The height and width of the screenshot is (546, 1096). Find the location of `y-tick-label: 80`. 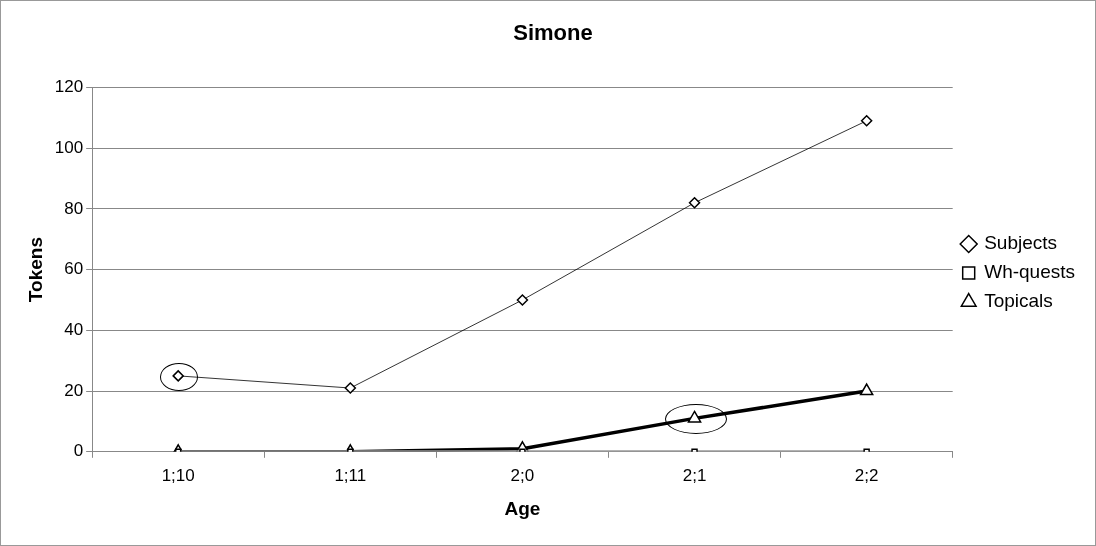

y-tick-label: 80 is located at coordinates (74, 208).